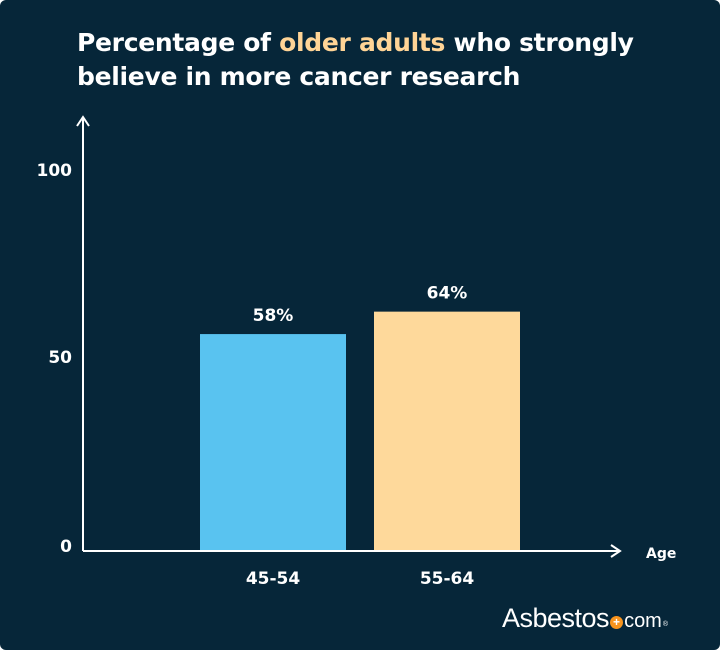  I want to click on logo-name: Asbestos, so click(556, 617).